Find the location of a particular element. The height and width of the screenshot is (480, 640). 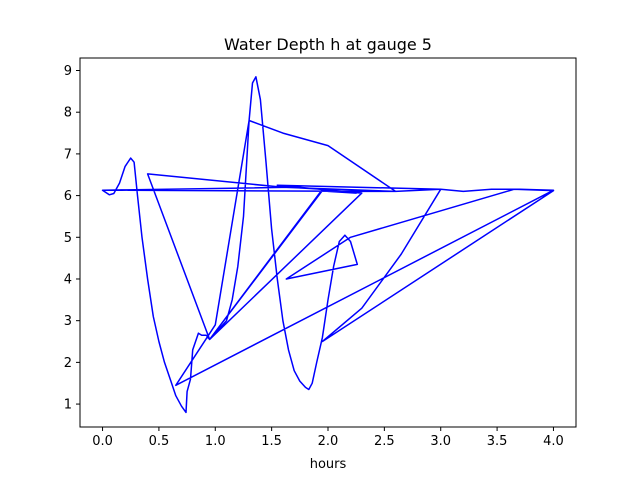

y-tick-label: 2 is located at coordinates (68, 363).